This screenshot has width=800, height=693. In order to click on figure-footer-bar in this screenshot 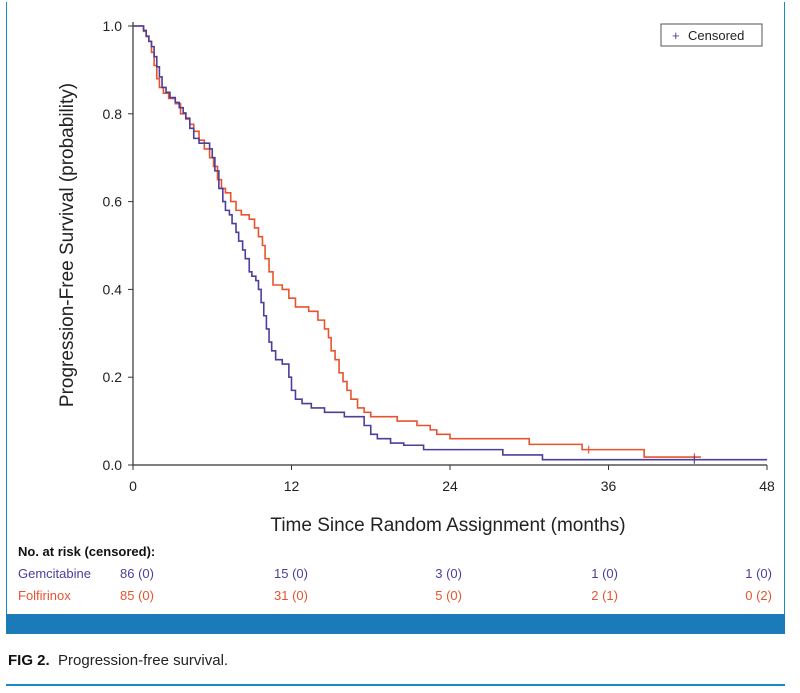, I will do `click(395, 624)`.